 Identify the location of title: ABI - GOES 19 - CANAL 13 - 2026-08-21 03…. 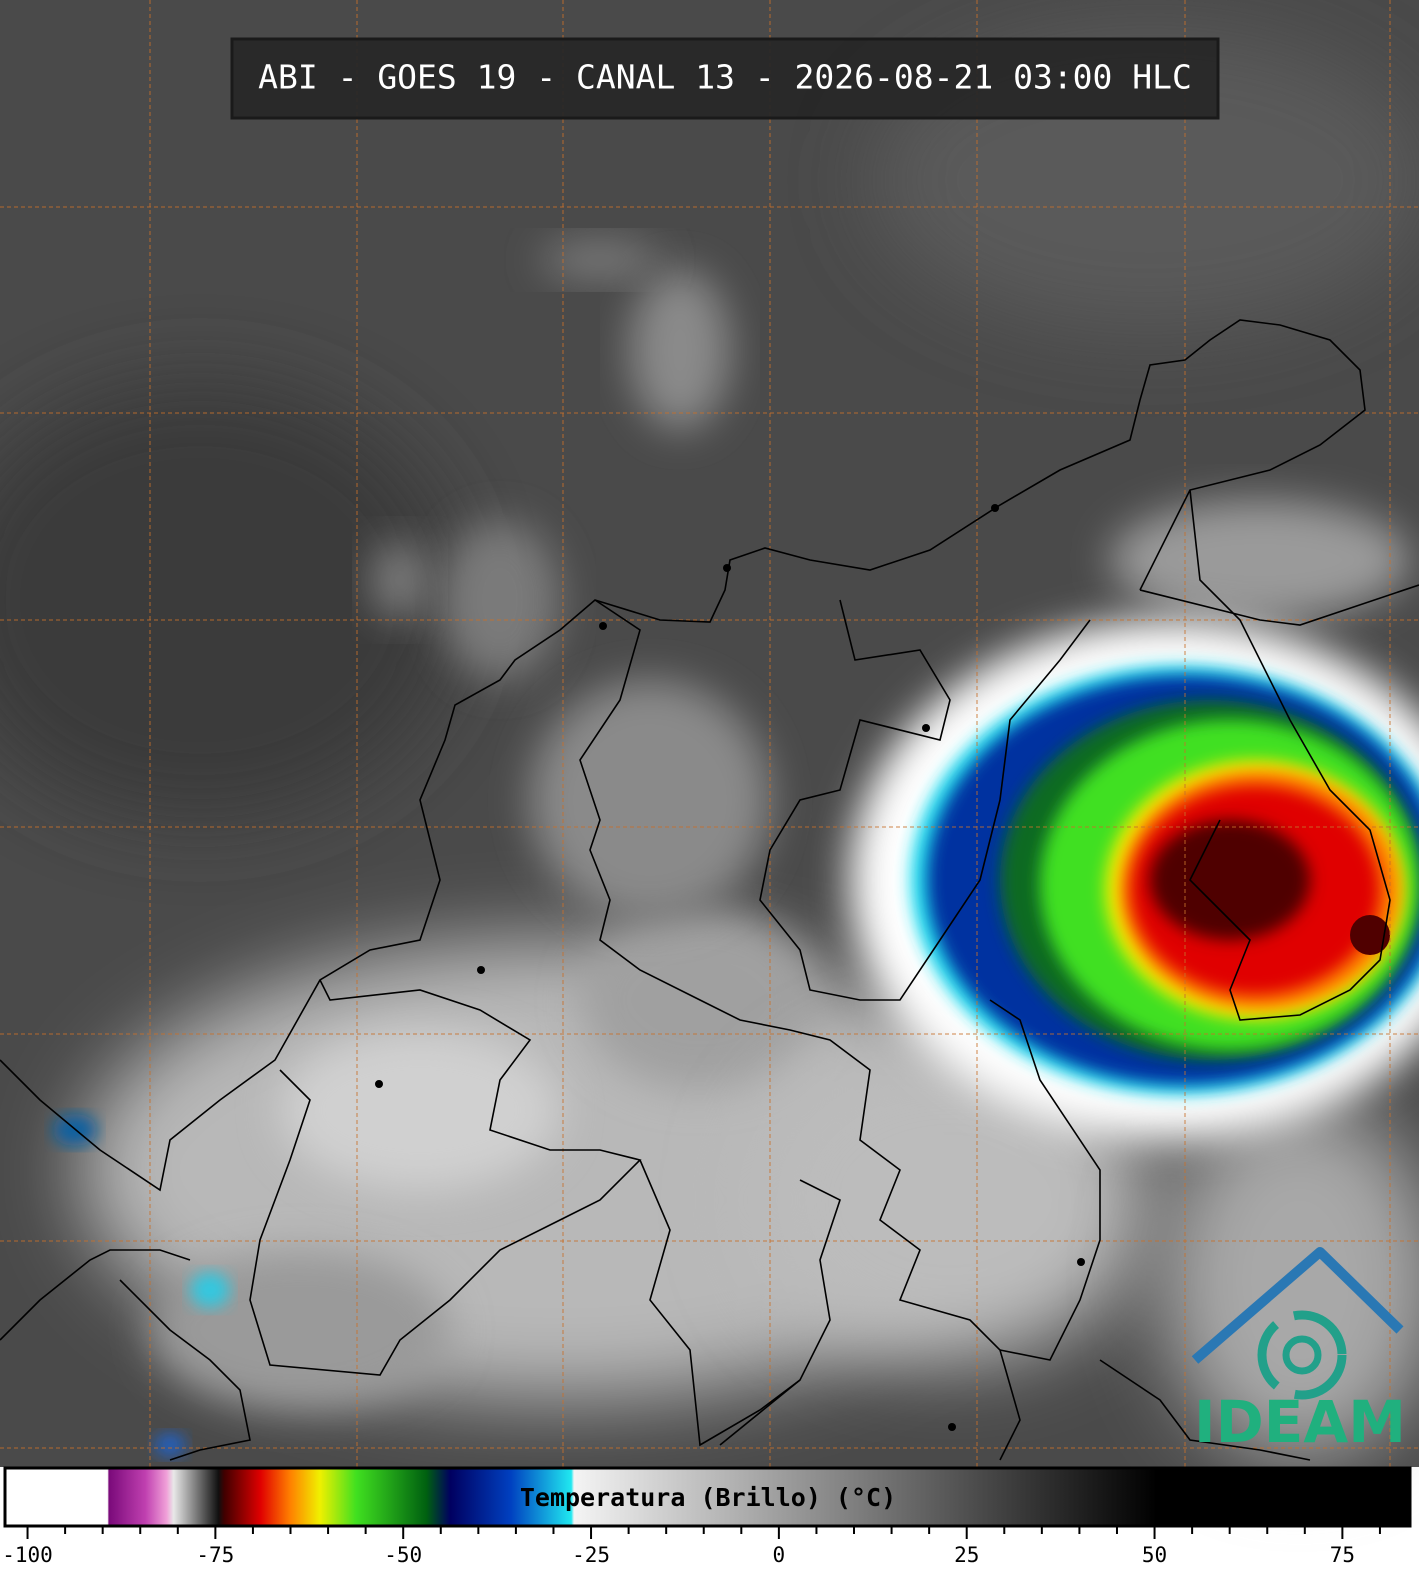
(725, 77).